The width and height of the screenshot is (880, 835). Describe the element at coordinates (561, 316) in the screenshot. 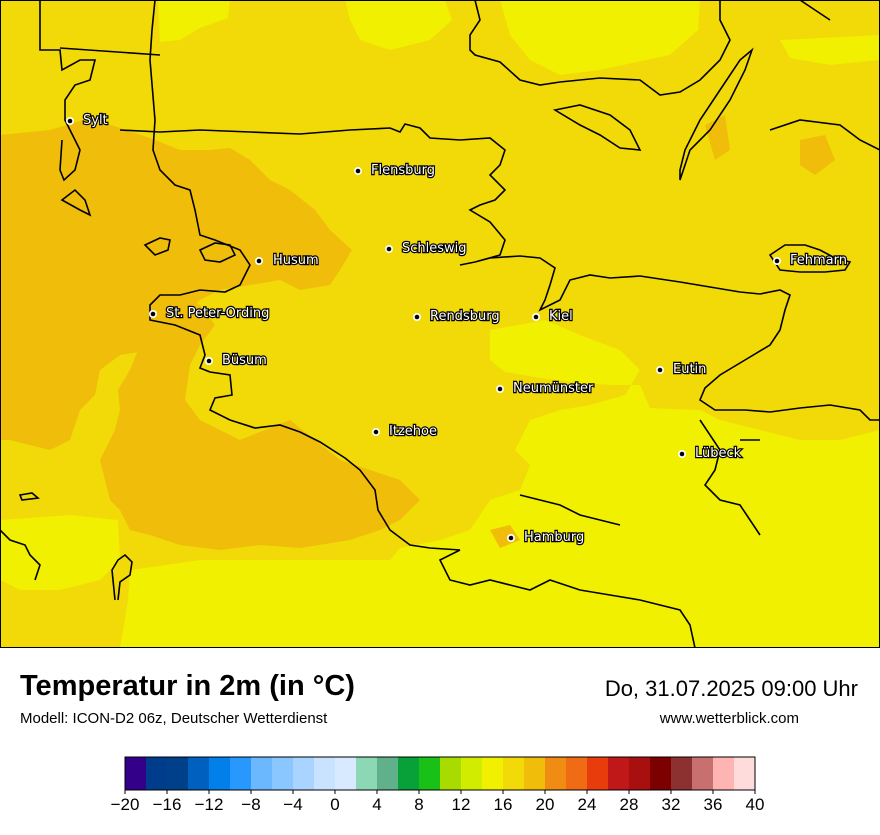

I see `city-label: Kiel` at that location.